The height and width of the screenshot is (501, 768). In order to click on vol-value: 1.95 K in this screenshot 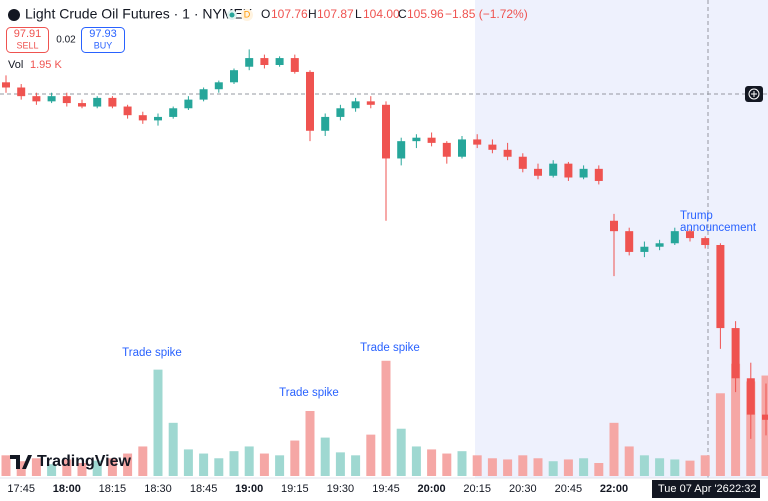, I will do `click(46, 65)`.